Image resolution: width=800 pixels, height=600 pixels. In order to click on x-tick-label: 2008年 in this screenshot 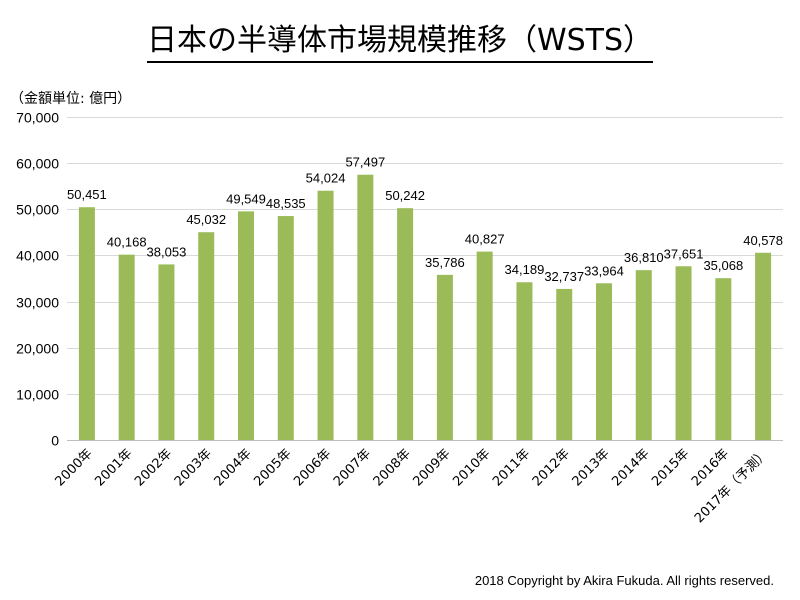, I will do `click(392, 467)`.